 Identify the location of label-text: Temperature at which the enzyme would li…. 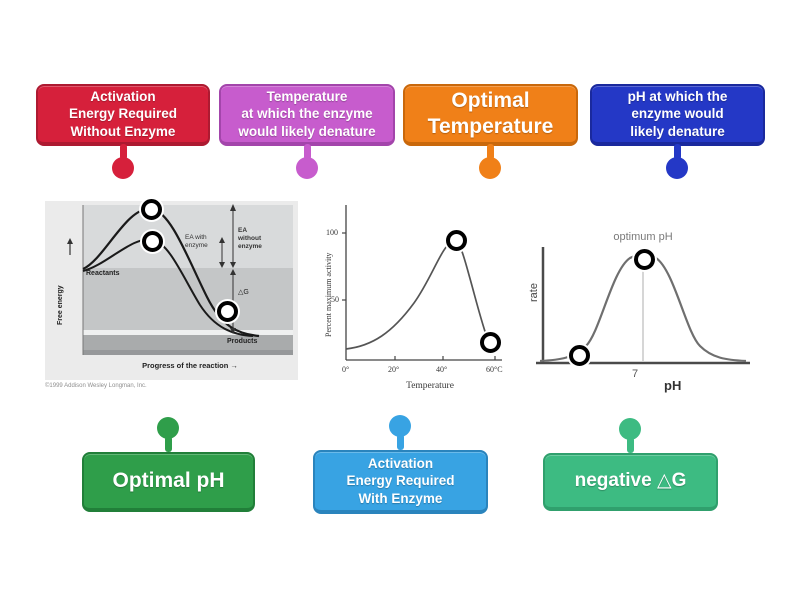
(307, 113).